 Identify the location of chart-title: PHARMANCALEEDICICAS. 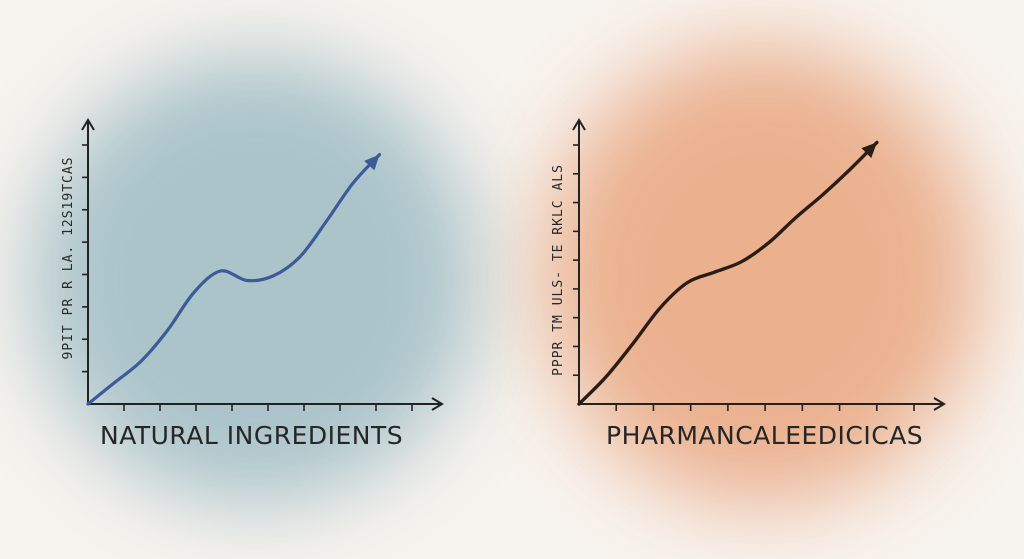
(764, 435).